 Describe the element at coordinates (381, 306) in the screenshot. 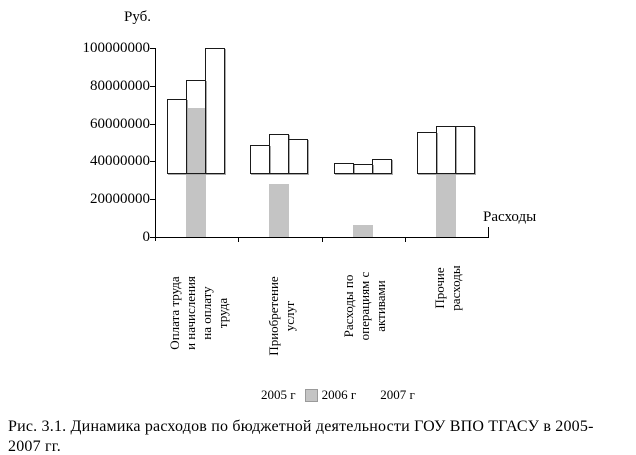

I see `category-label-line: активами` at that location.